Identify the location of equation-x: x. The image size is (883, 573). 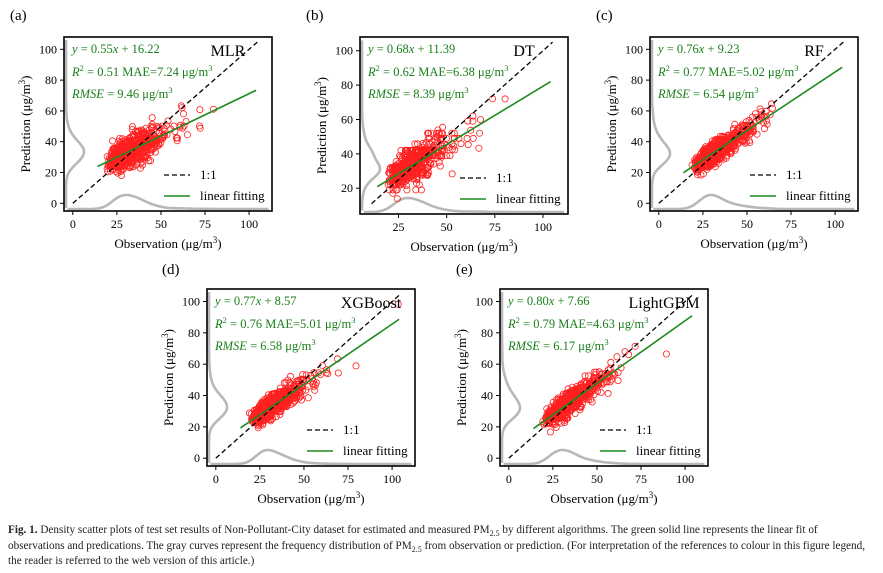
(411, 49).